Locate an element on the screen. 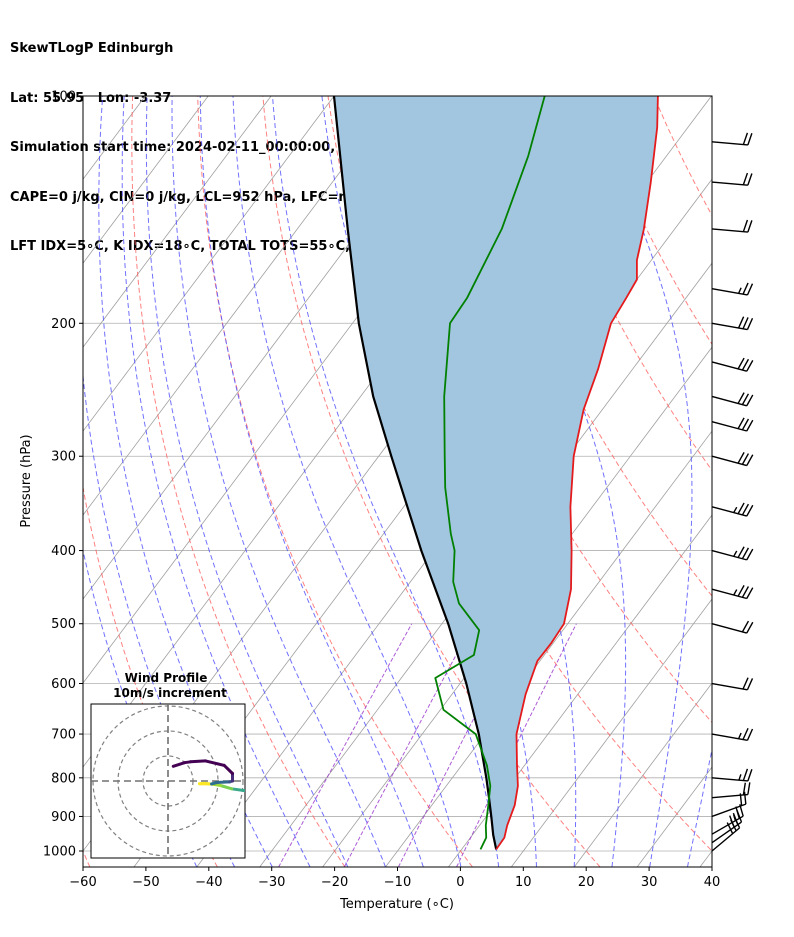 The height and width of the screenshot is (937, 794). title-line-station: SkewTLogP Edinburgh is located at coordinates (92, 48).